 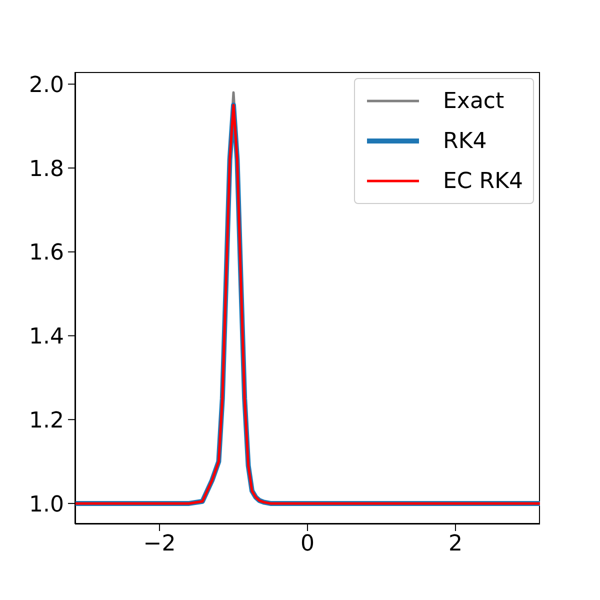 What do you see at coordinates (465, 141) in the screenshot?
I see `legend-label: RK4` at bounding box center [465, 141].